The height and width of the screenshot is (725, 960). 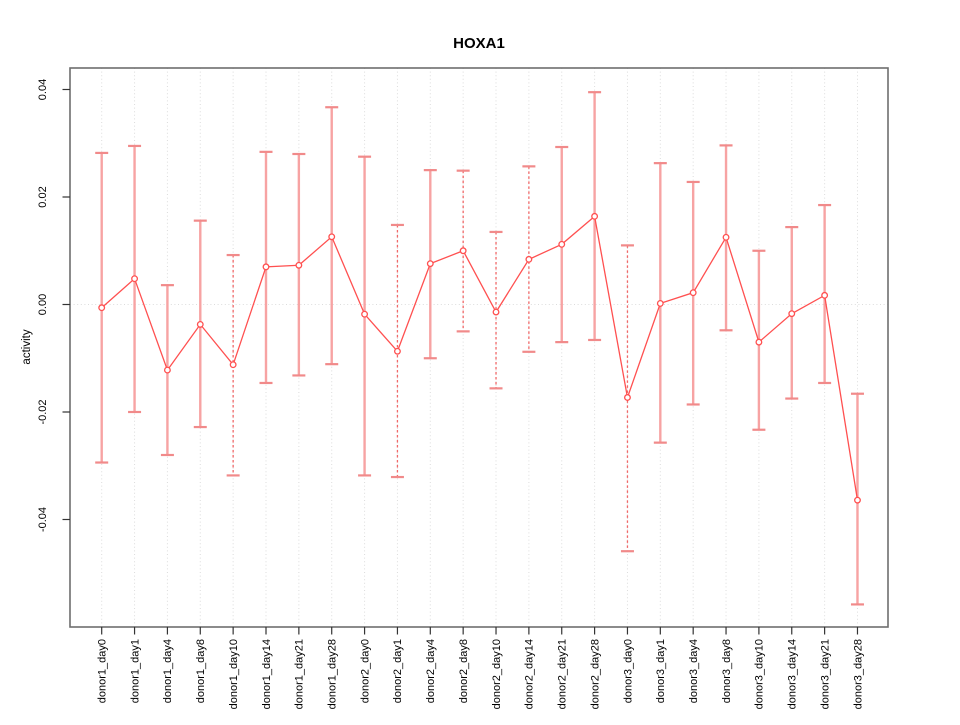 I want to click on x-tick-label: donor2_day28, so click(x=595, y=674).